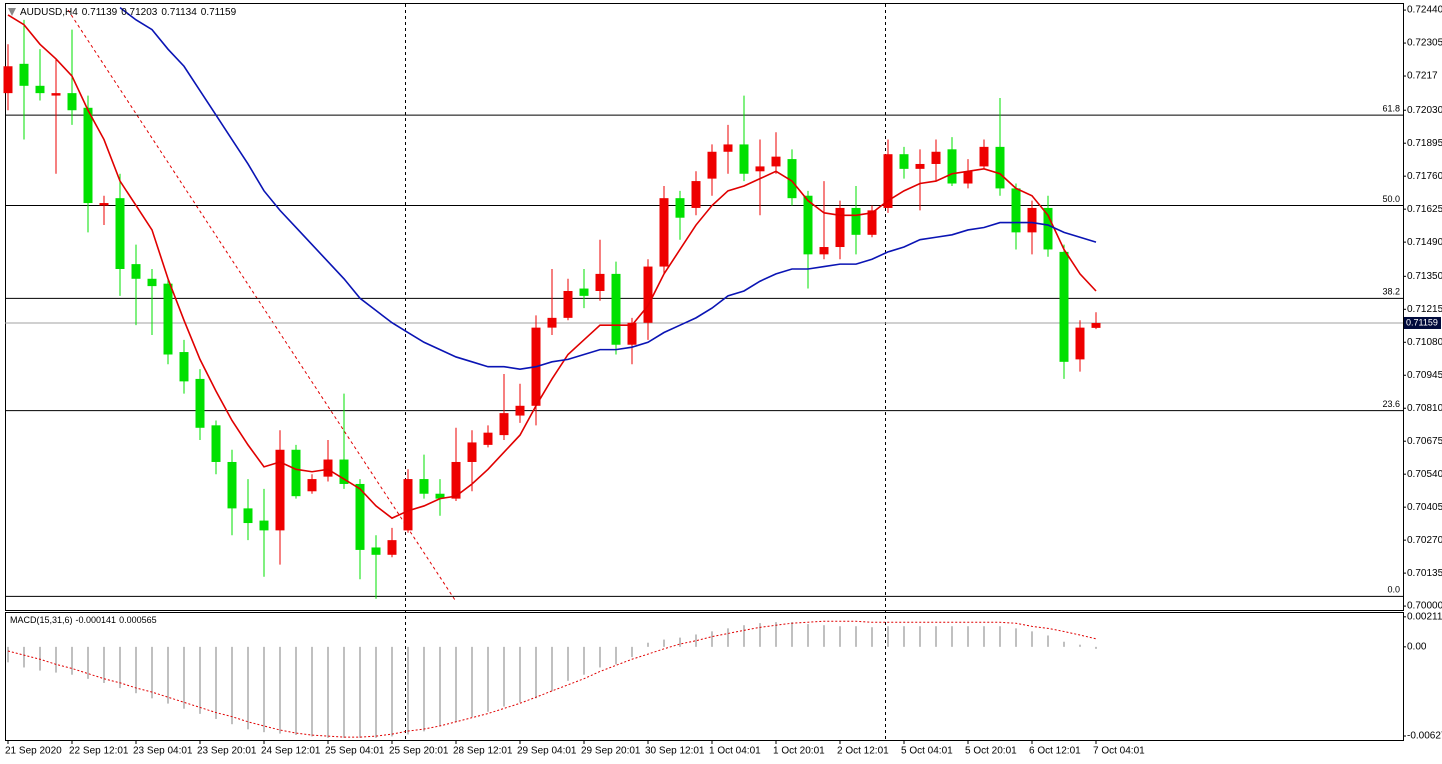 This screenshot has height=764, width=1442. I want to click on macd-value: -0.000141, so click(96, 620).